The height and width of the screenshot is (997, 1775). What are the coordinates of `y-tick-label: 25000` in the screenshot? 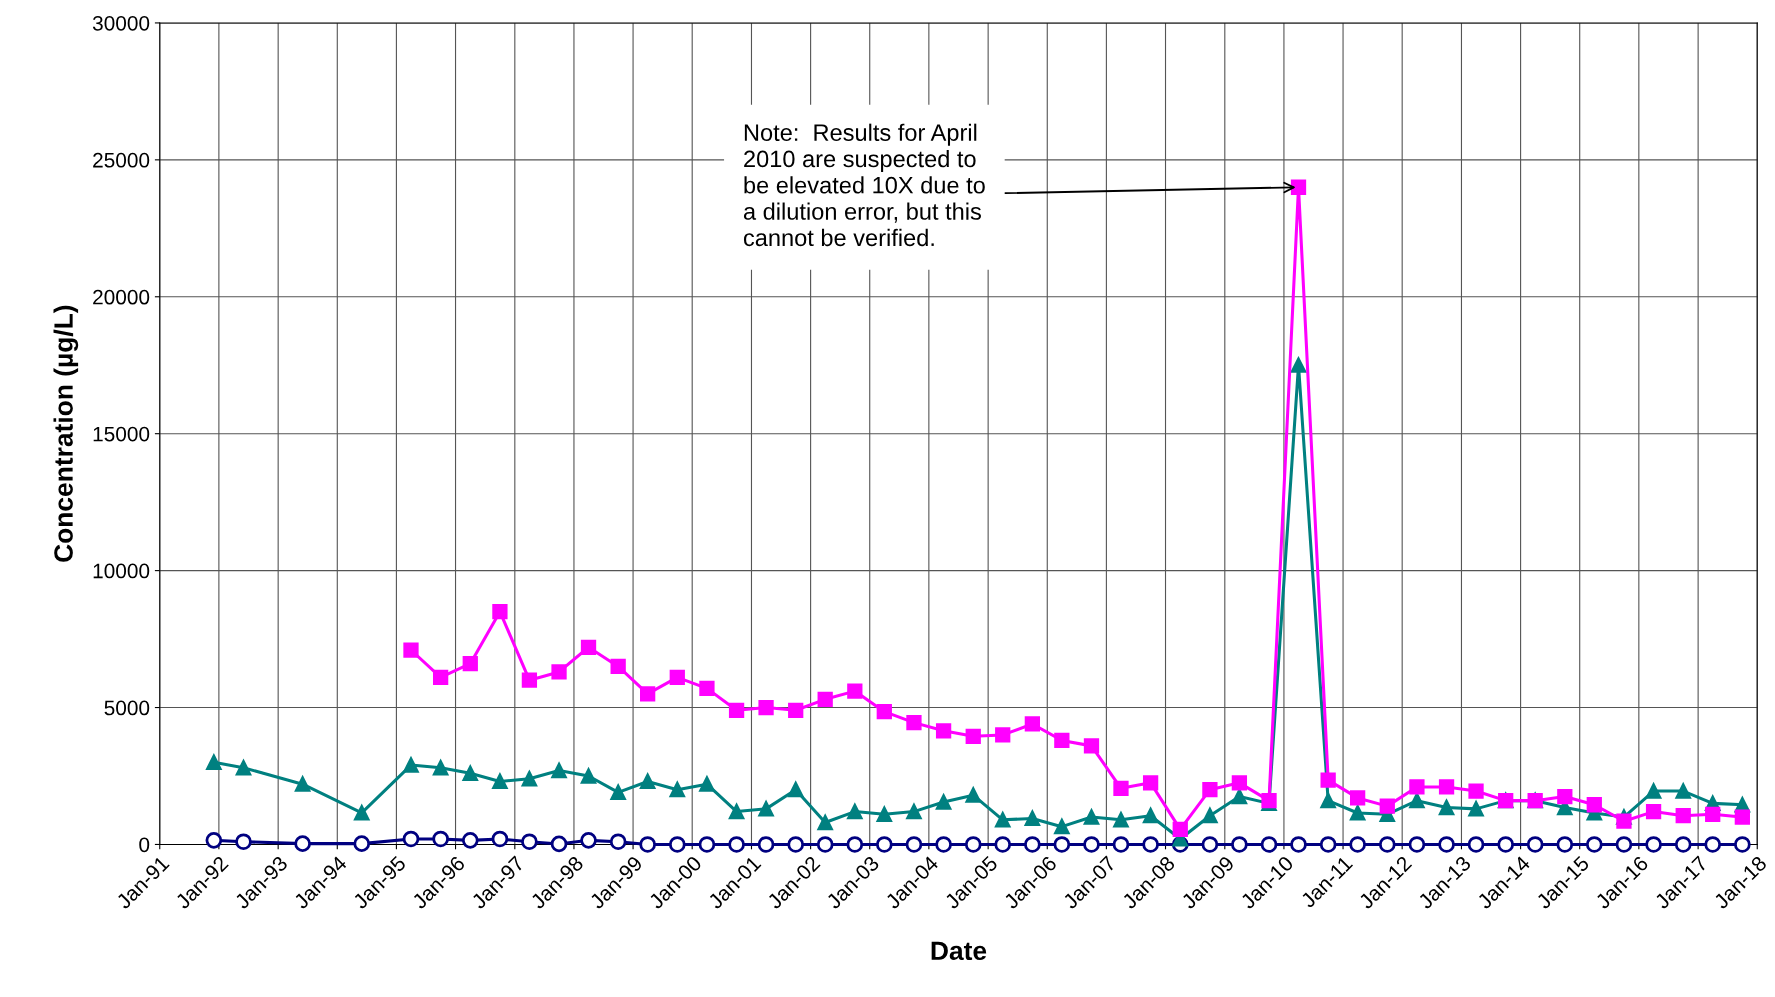 It's located at (121, 160).